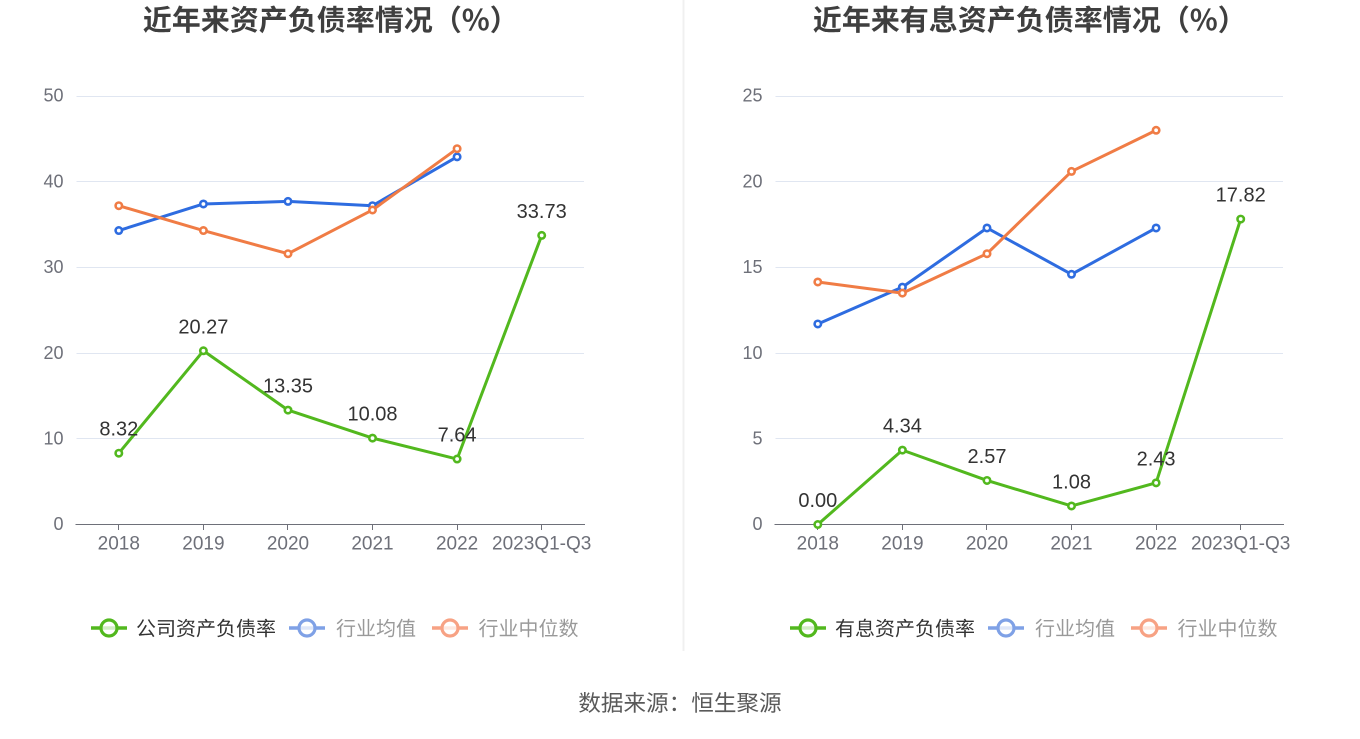 This screenshot has height=739, width=1360. I want to click on svg-text: 33.73, so click(542, 212).